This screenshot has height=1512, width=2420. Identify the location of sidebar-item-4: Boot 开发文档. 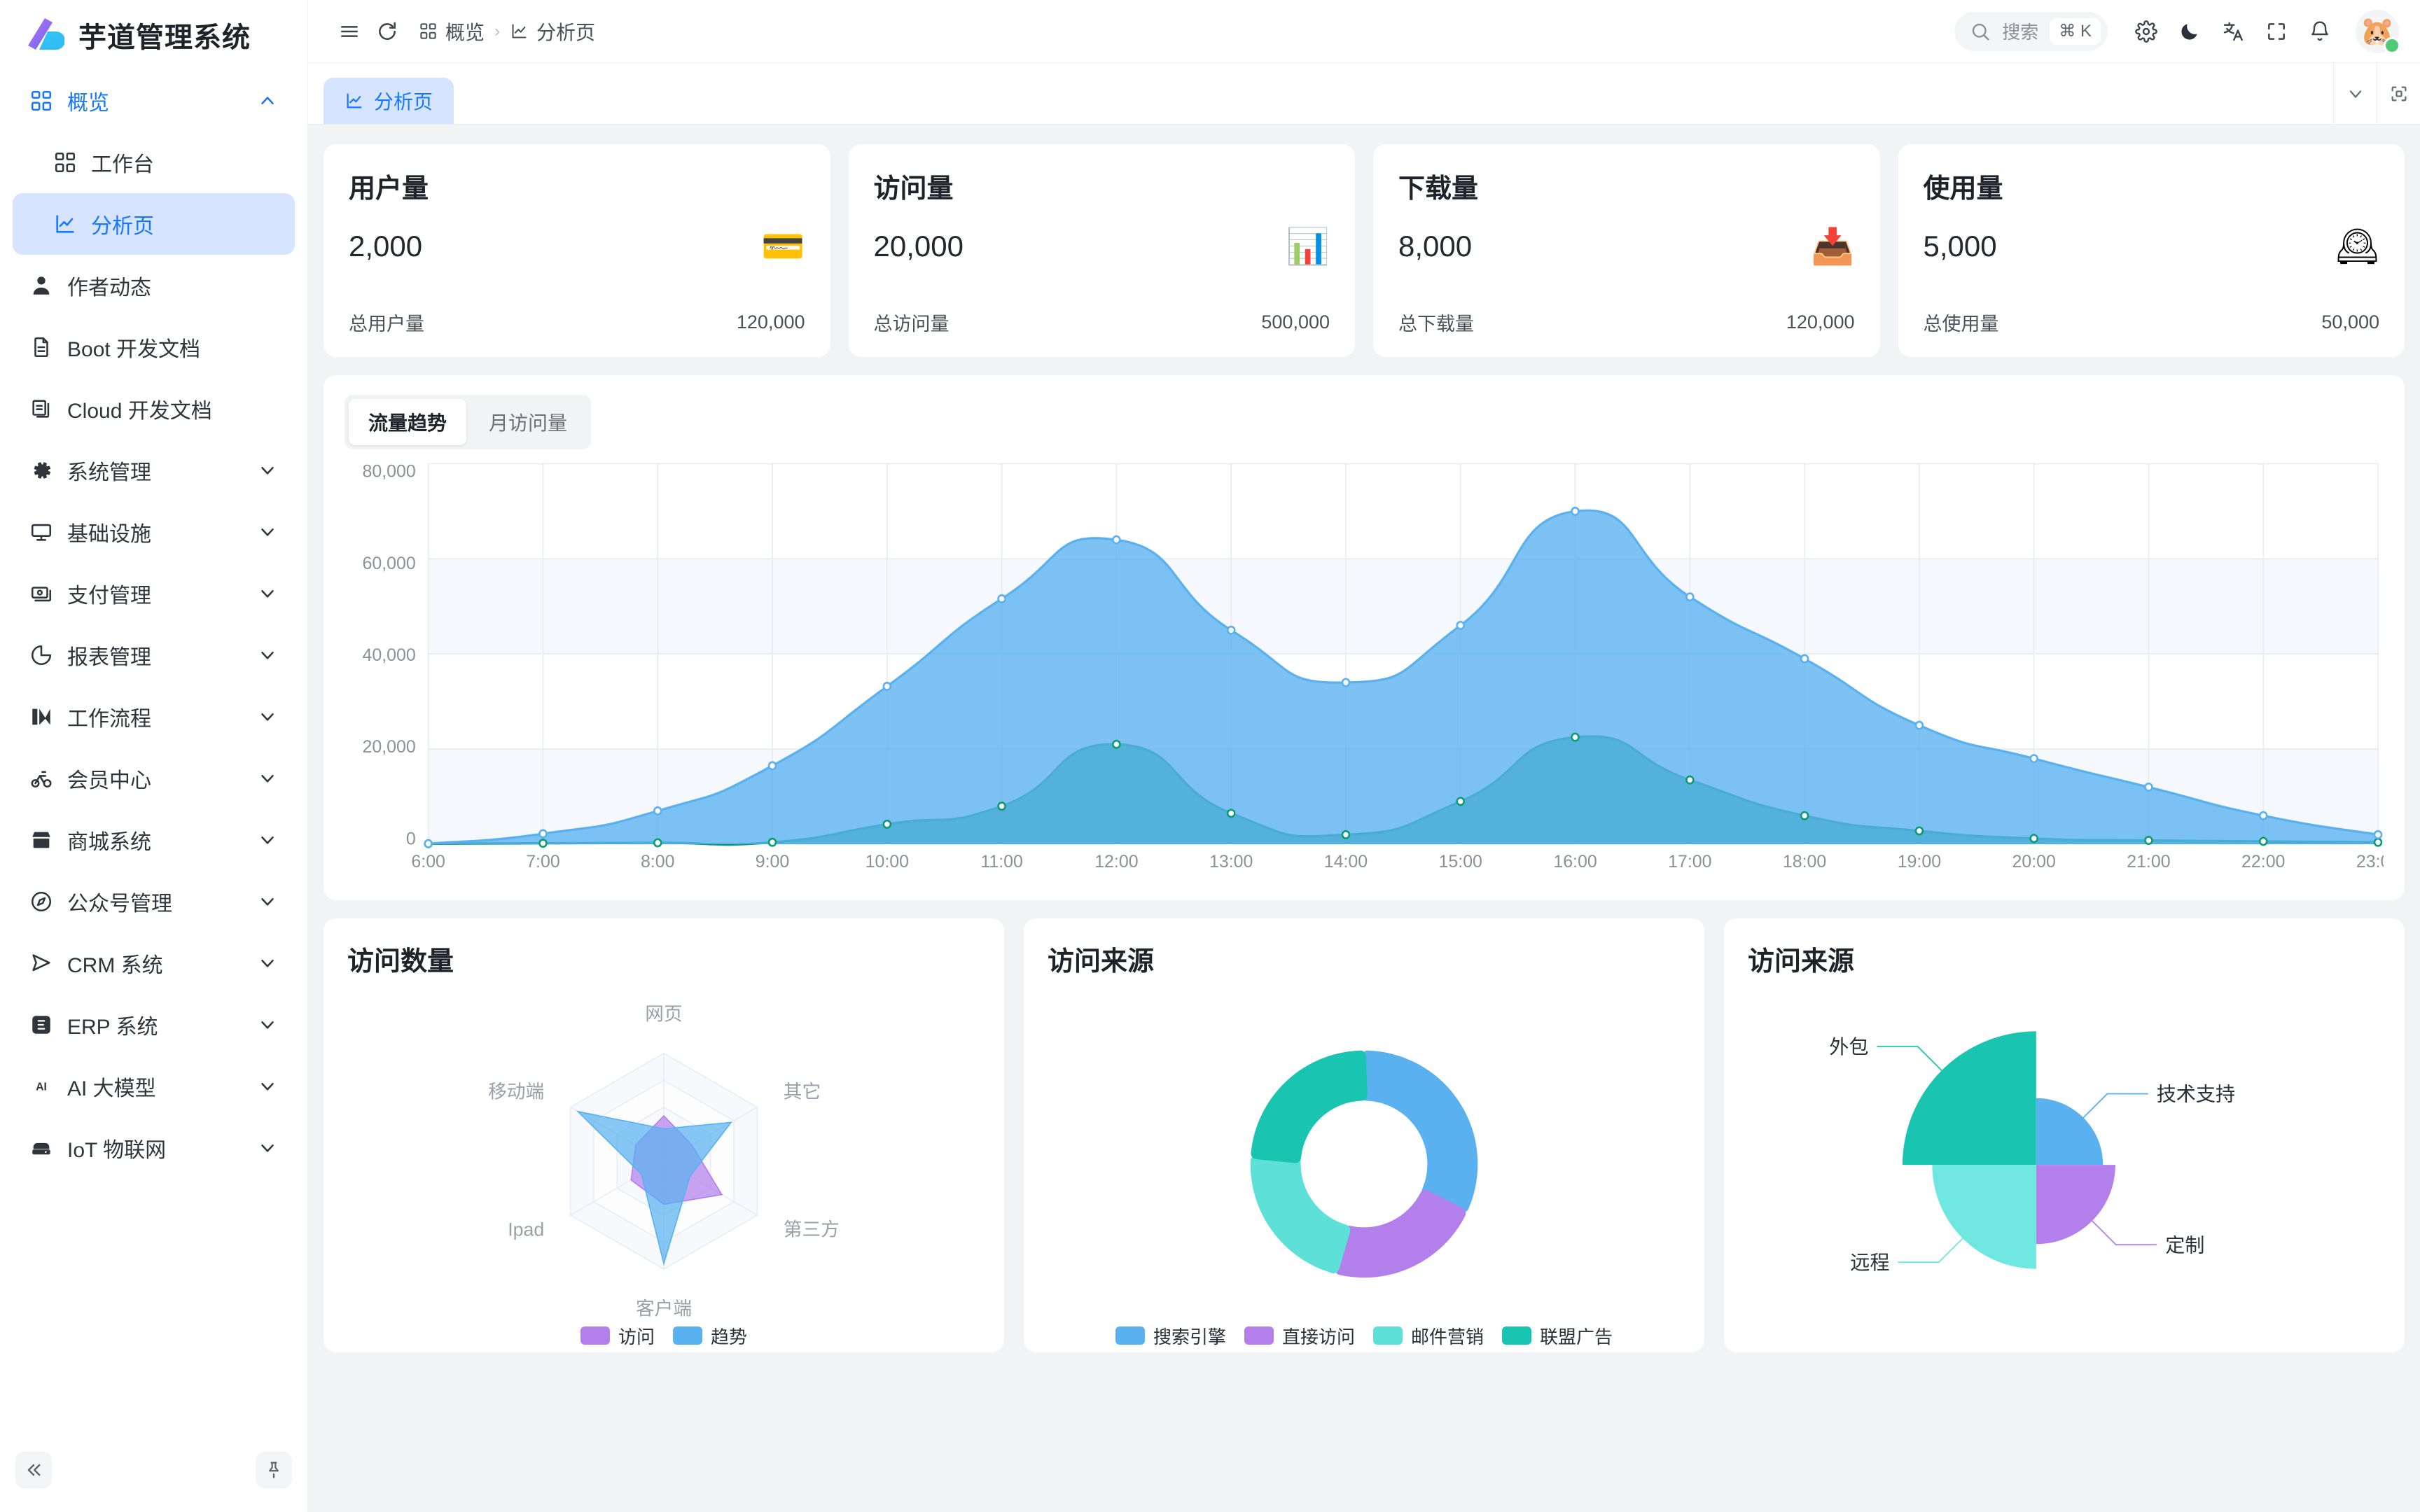
(154, 347).